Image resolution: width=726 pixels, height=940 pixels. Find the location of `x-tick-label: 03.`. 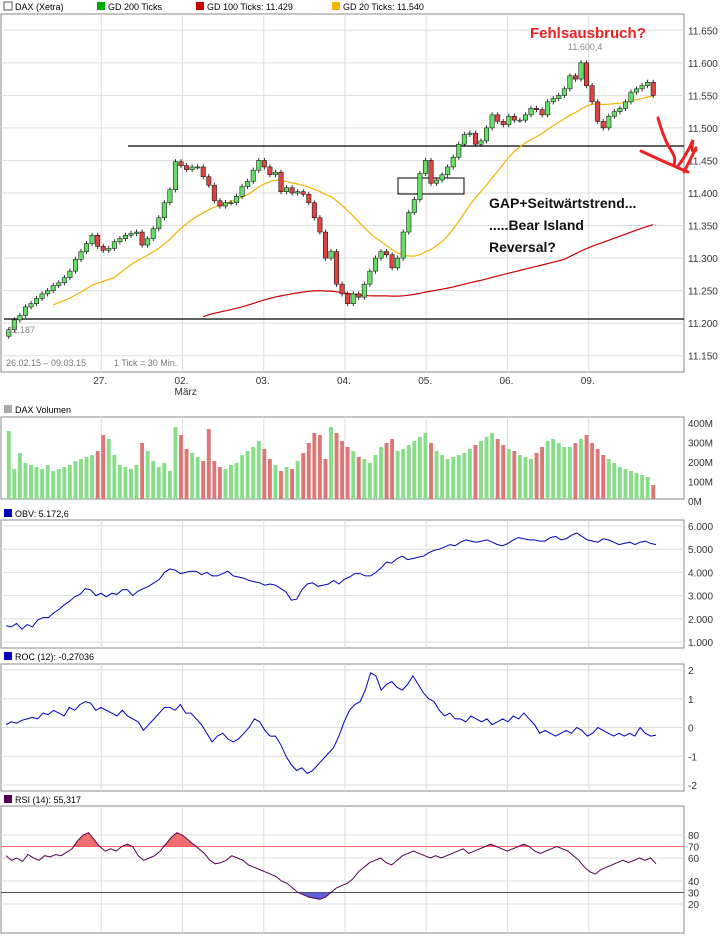

x-tick-label: 03. is located at coordinates (263, 381).